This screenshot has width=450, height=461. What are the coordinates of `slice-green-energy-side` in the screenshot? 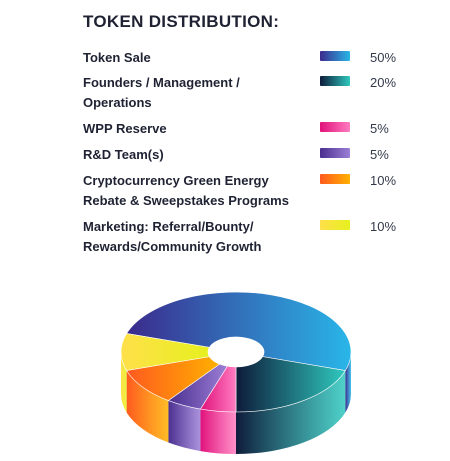 It's located at (147, 406).